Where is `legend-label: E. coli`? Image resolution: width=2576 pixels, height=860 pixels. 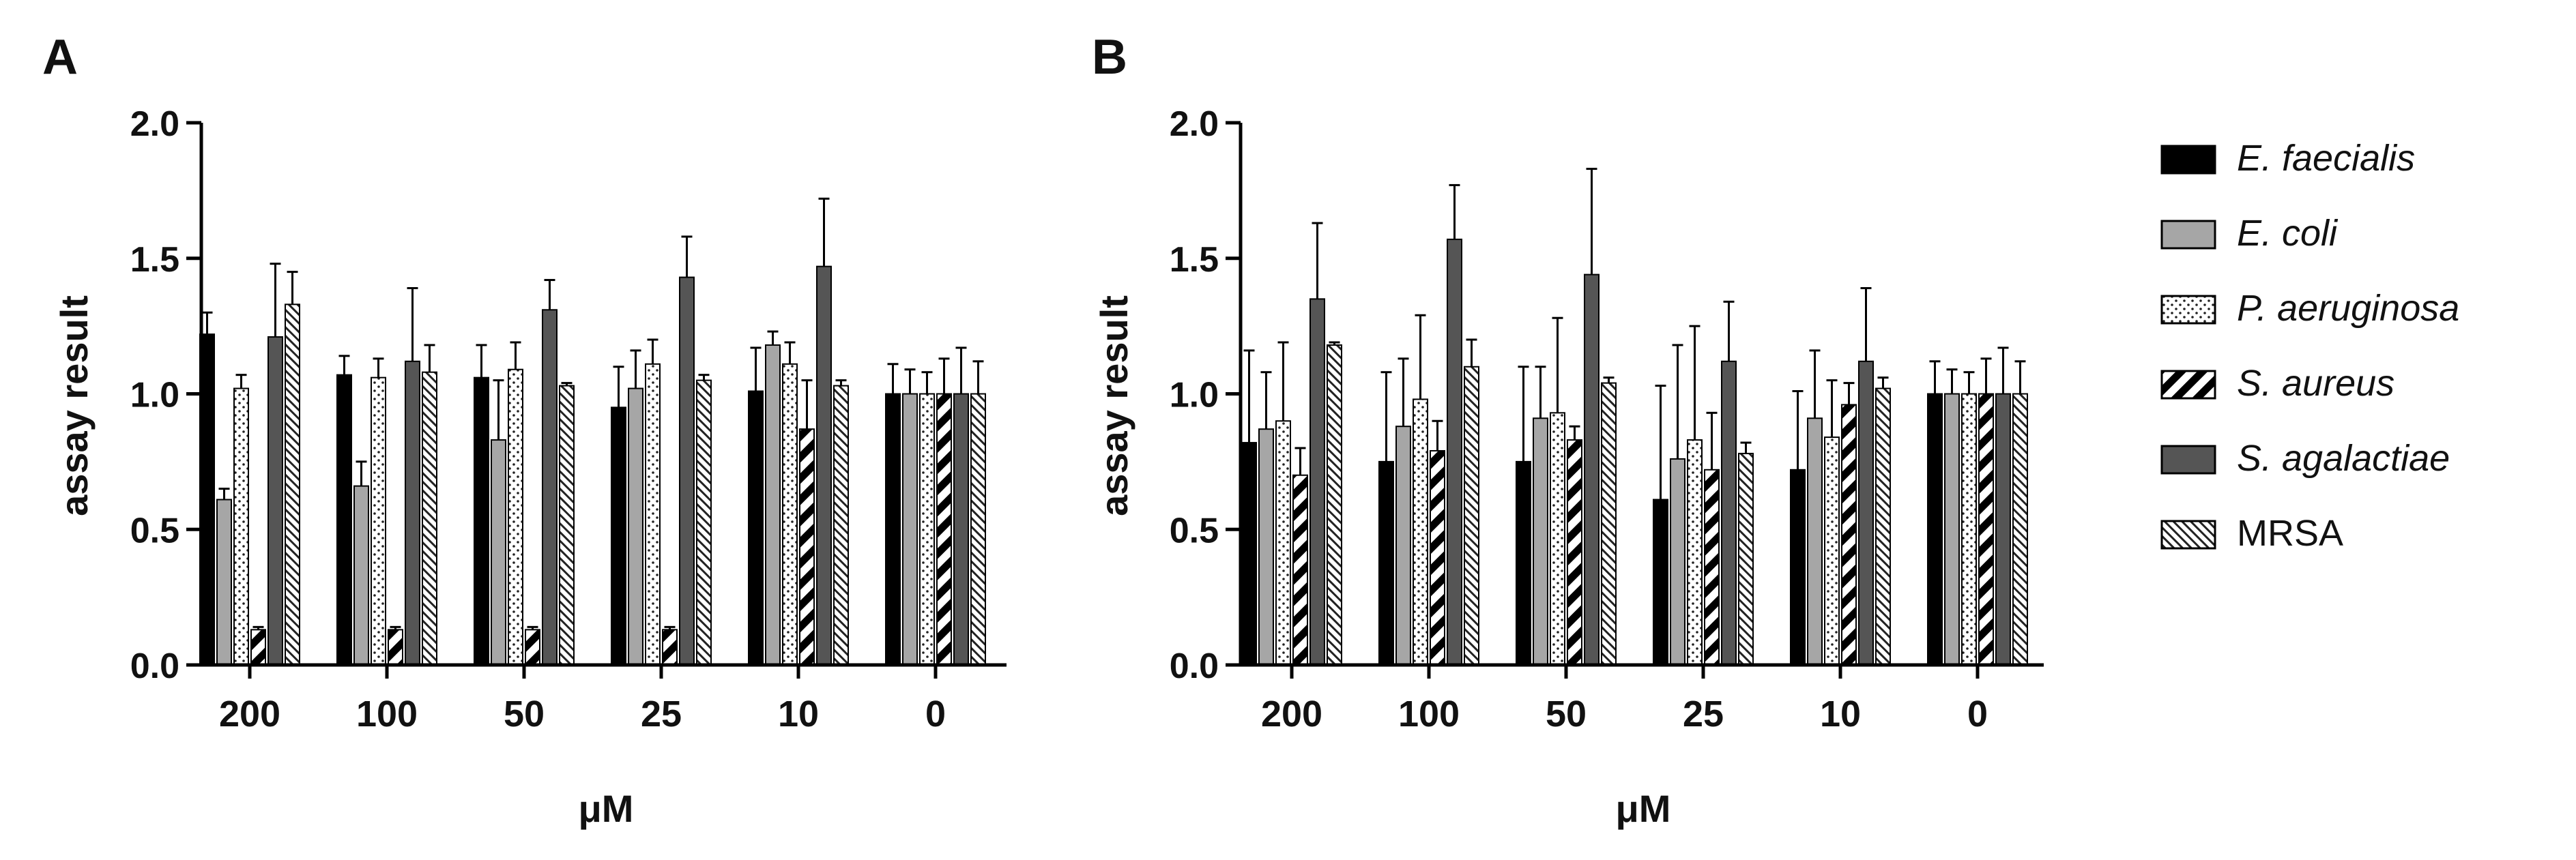 legend-label: E. coli is located at coordinates (2288, 234).